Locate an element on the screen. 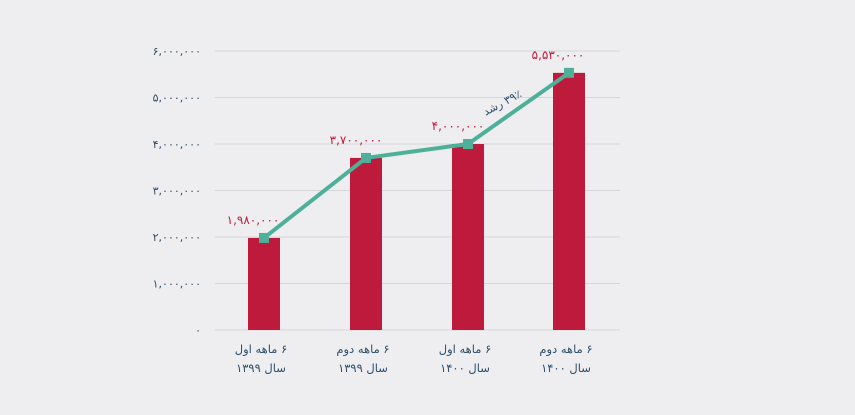 This screenshot has width=855, height=415. value-label: ۳,۷۰۰,۰۰۰ is located at coordinates (356, 140).